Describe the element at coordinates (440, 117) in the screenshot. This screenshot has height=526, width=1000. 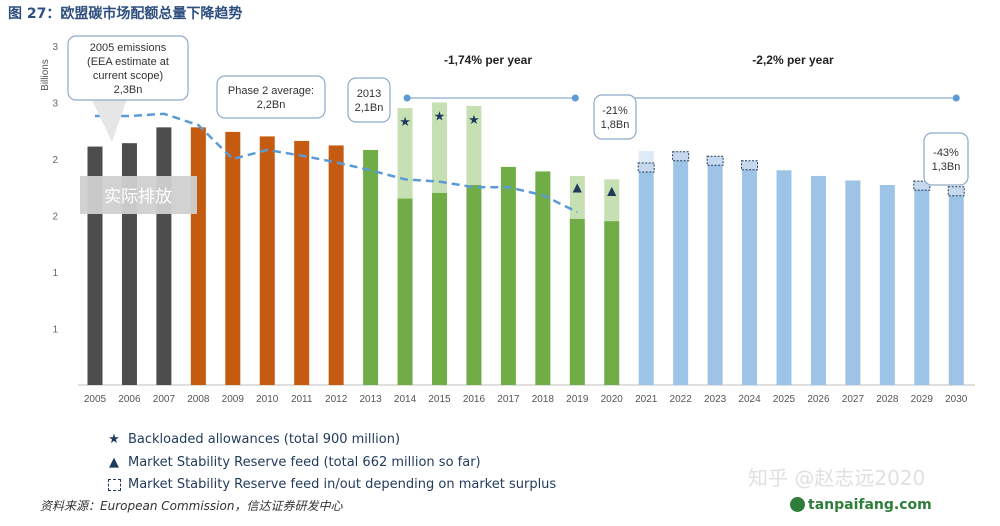
I see `backloaded-star-2015: ★` at that location.